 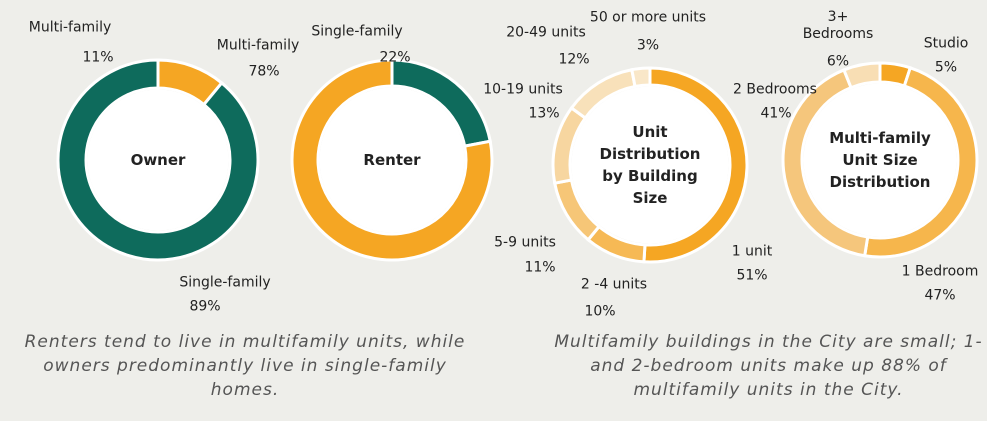 I want to click on slice-value-label: 12%, so click(x=574, y=59).